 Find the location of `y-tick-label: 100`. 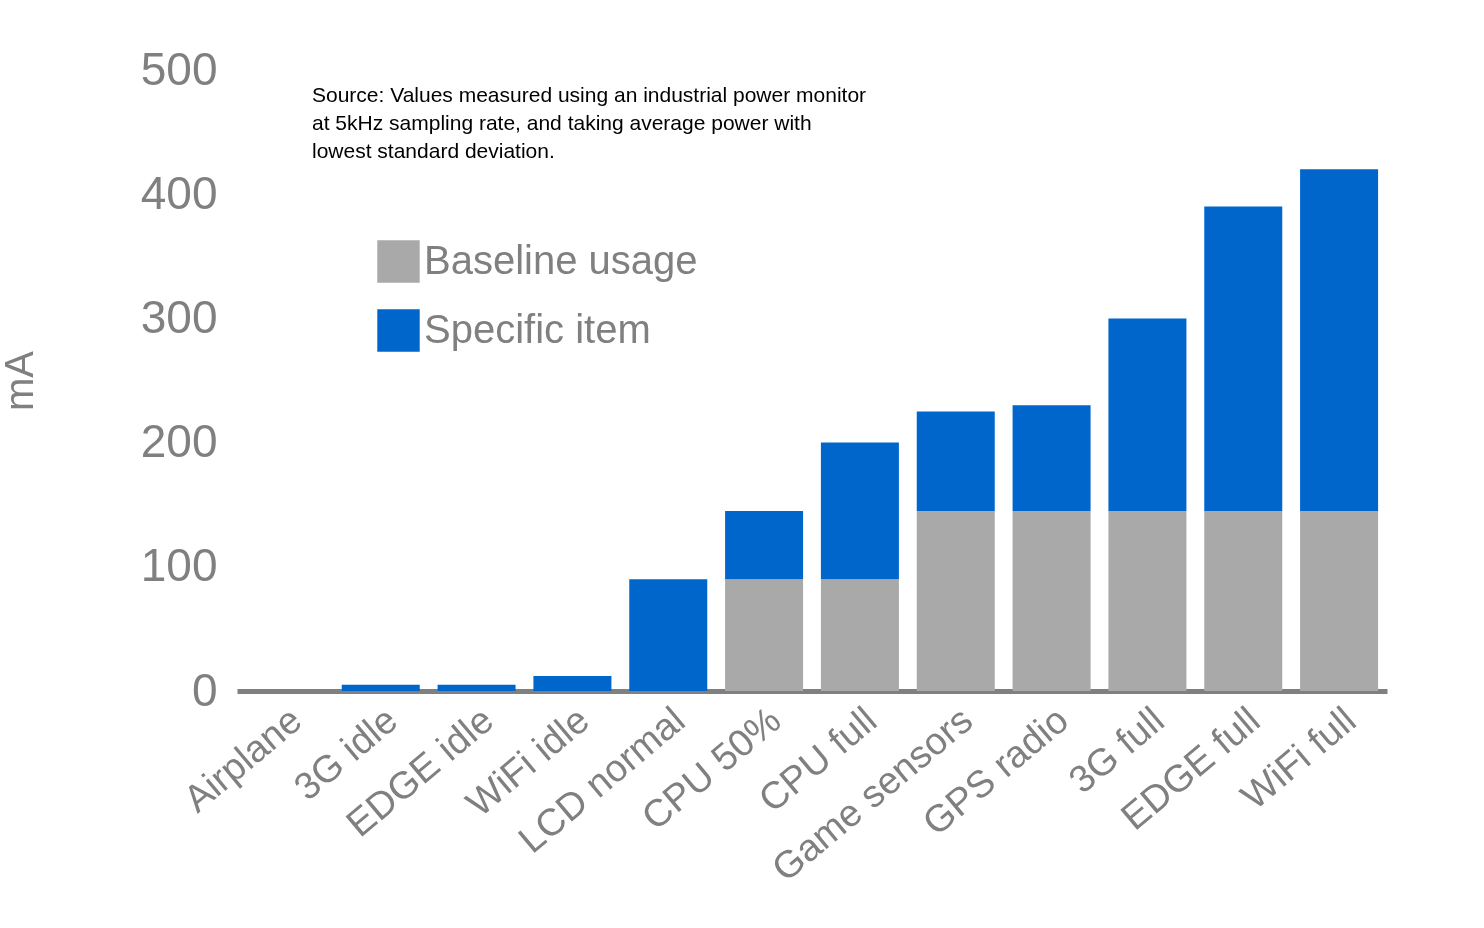

y-tick-label: 100 is located at coordinates (179, 565).